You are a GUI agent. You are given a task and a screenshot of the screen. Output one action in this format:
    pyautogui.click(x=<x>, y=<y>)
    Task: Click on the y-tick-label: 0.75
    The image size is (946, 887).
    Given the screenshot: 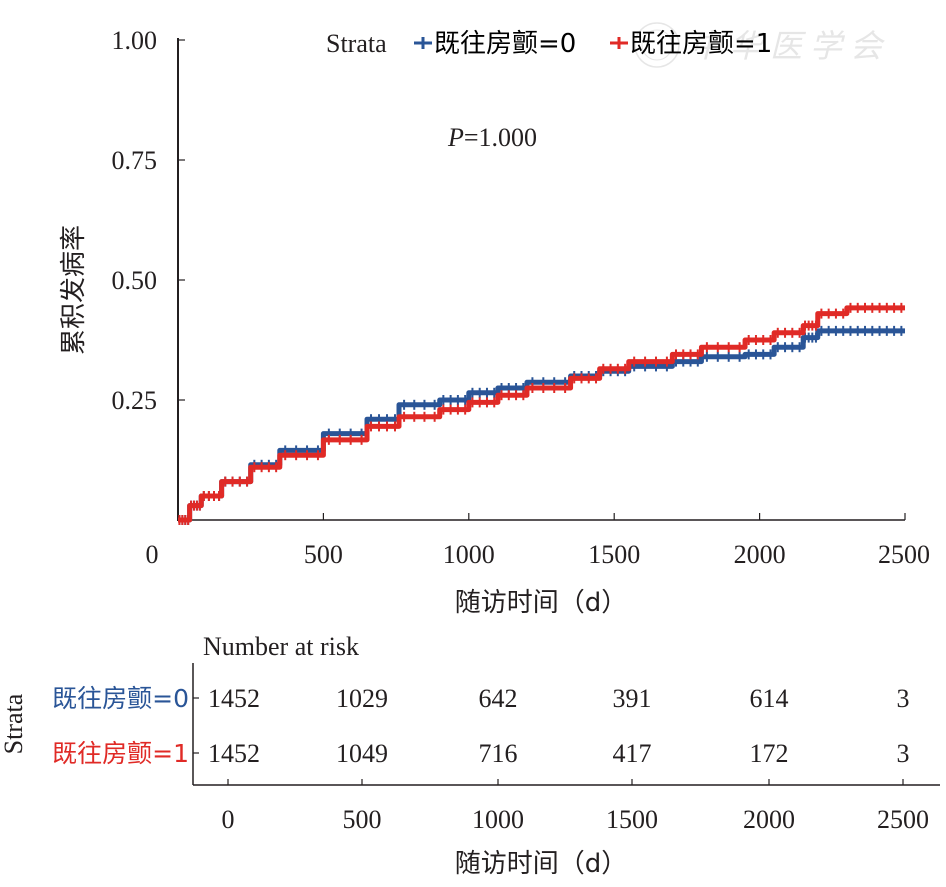 What is the action you would take?
    pyautogui.click(x=135, y=160)
    